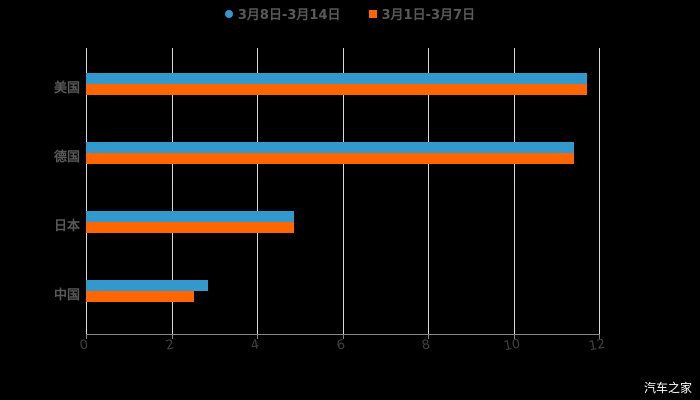 The width and height of the screenshot is (700, 400). I want to click on x-tick-label: 10, so click(511, 345).